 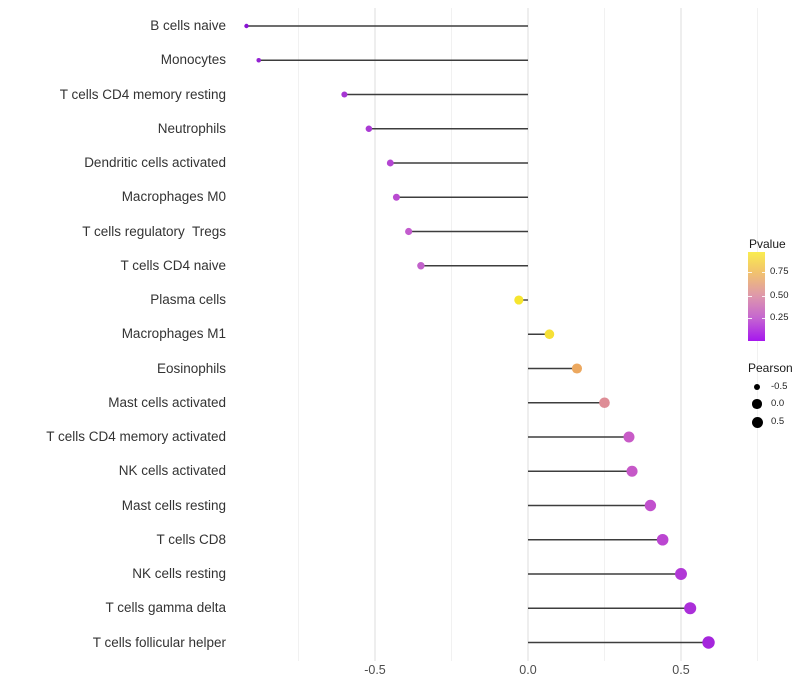 I want to click on pvalue-legend-tick-label: 0.75, so click(x=779, y=271).